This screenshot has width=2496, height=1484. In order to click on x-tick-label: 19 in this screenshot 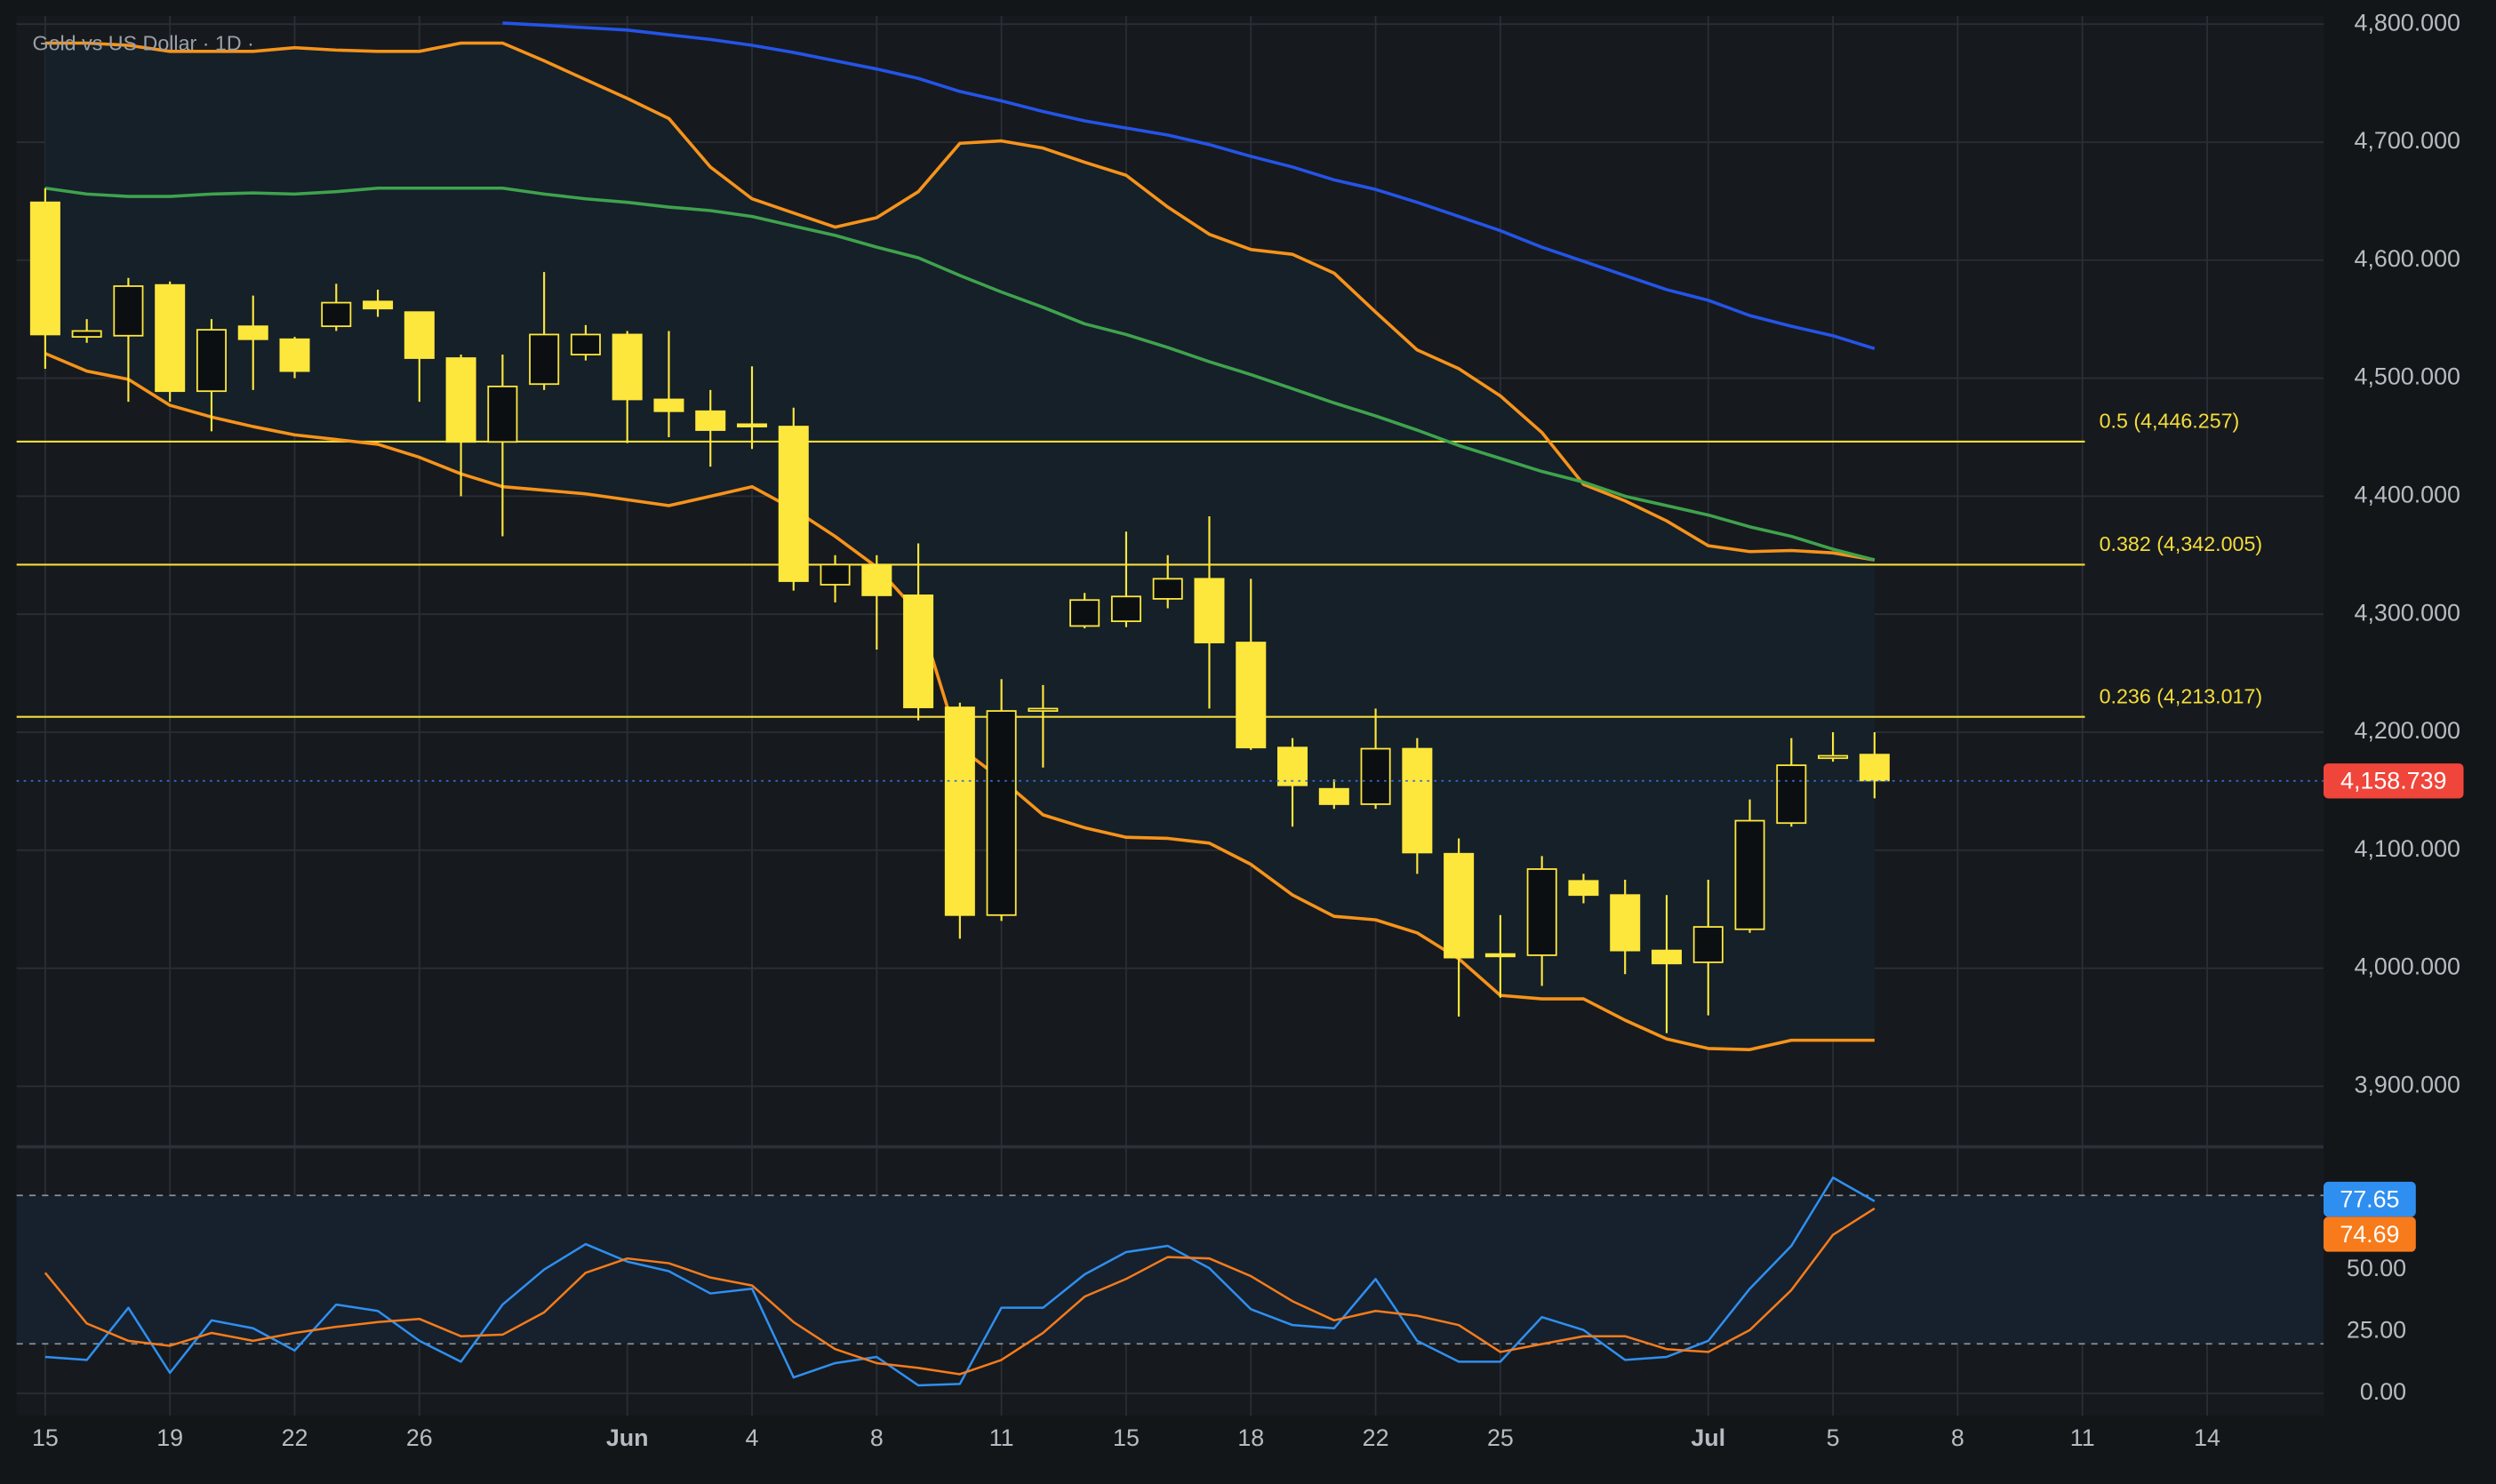, I will do `click(169, 1437)`.